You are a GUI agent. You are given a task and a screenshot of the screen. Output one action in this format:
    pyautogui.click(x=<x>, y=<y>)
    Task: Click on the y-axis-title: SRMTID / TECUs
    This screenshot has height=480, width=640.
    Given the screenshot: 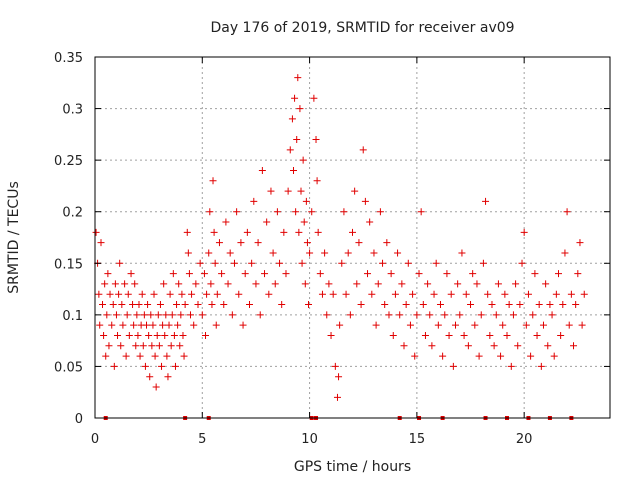 What is the action you would take?
    pyautogui.click(x=14, y=237)
    